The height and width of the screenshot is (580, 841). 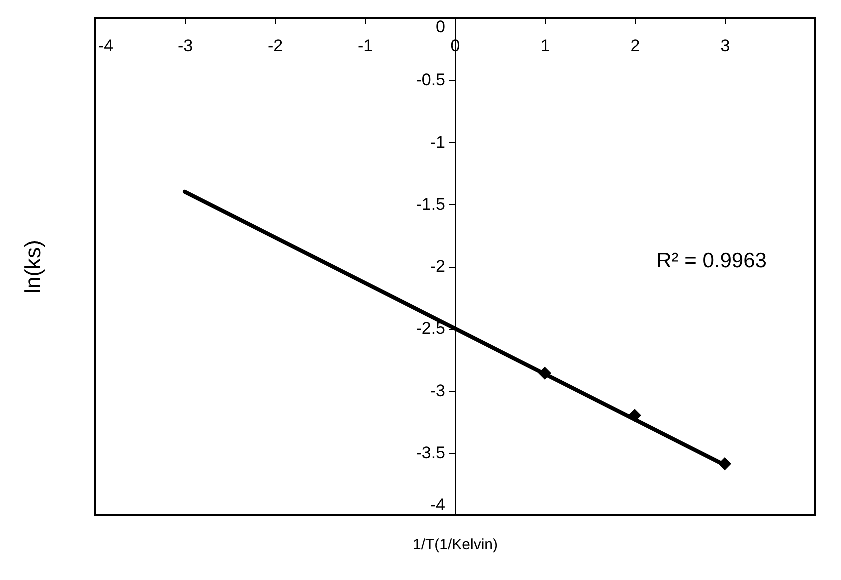 What do you see at coordinates (438, 142) in the screenshot?
I see `y-tick-label: -1` at bounding box center [438, 142].